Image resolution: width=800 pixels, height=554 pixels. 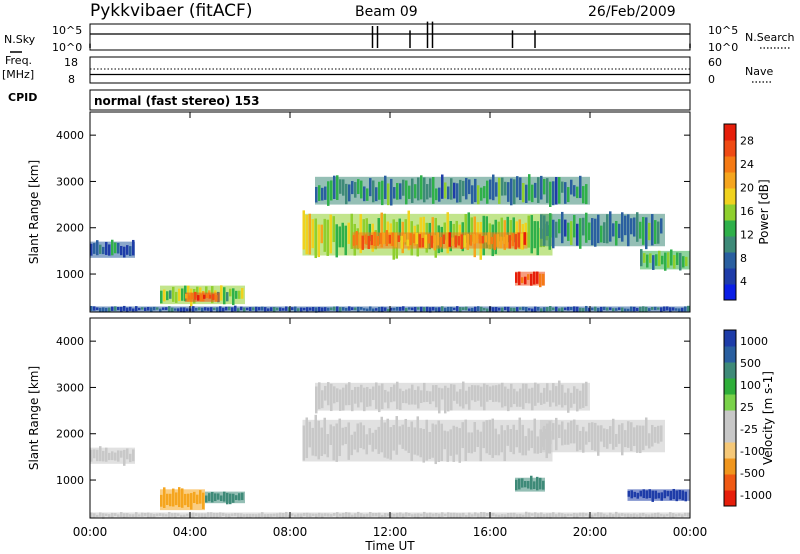 What do you see at coordinates (764, 211) in the screenshot?
I see `power-colorbar-label: Power [dB]` at bounding box center [764, 211].